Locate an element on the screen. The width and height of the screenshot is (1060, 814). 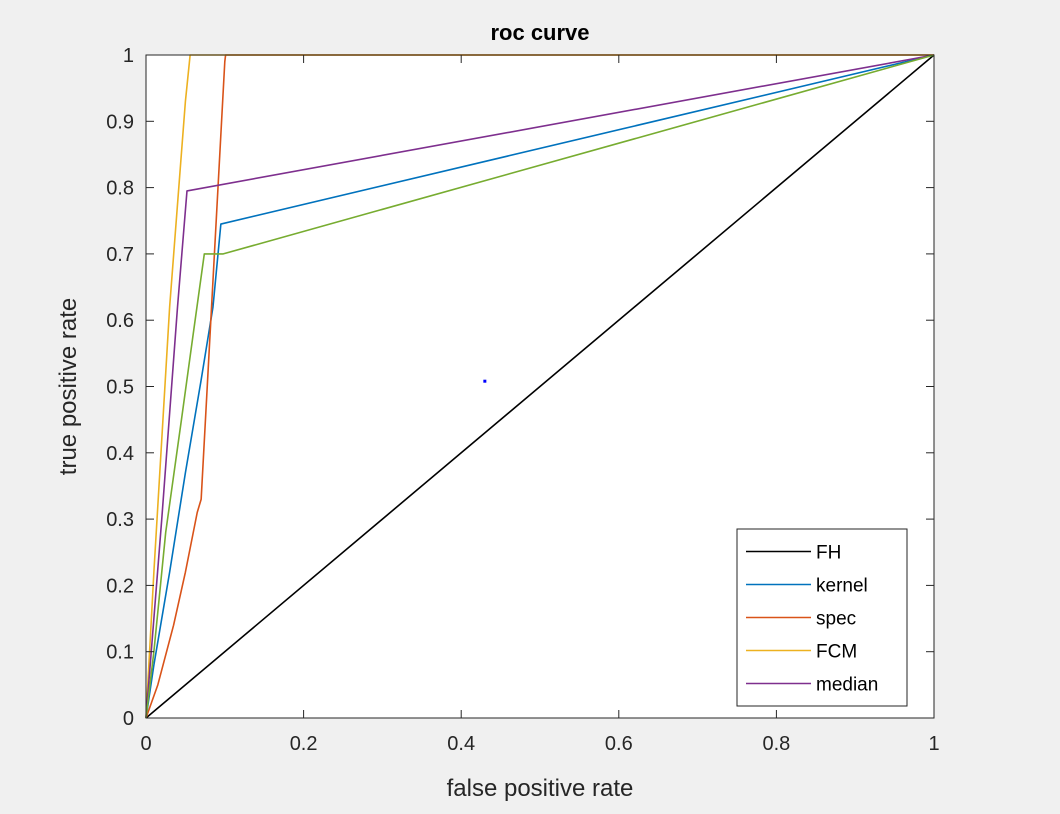
y-tick-label: 0.3 is located at coordinates (120, 520).